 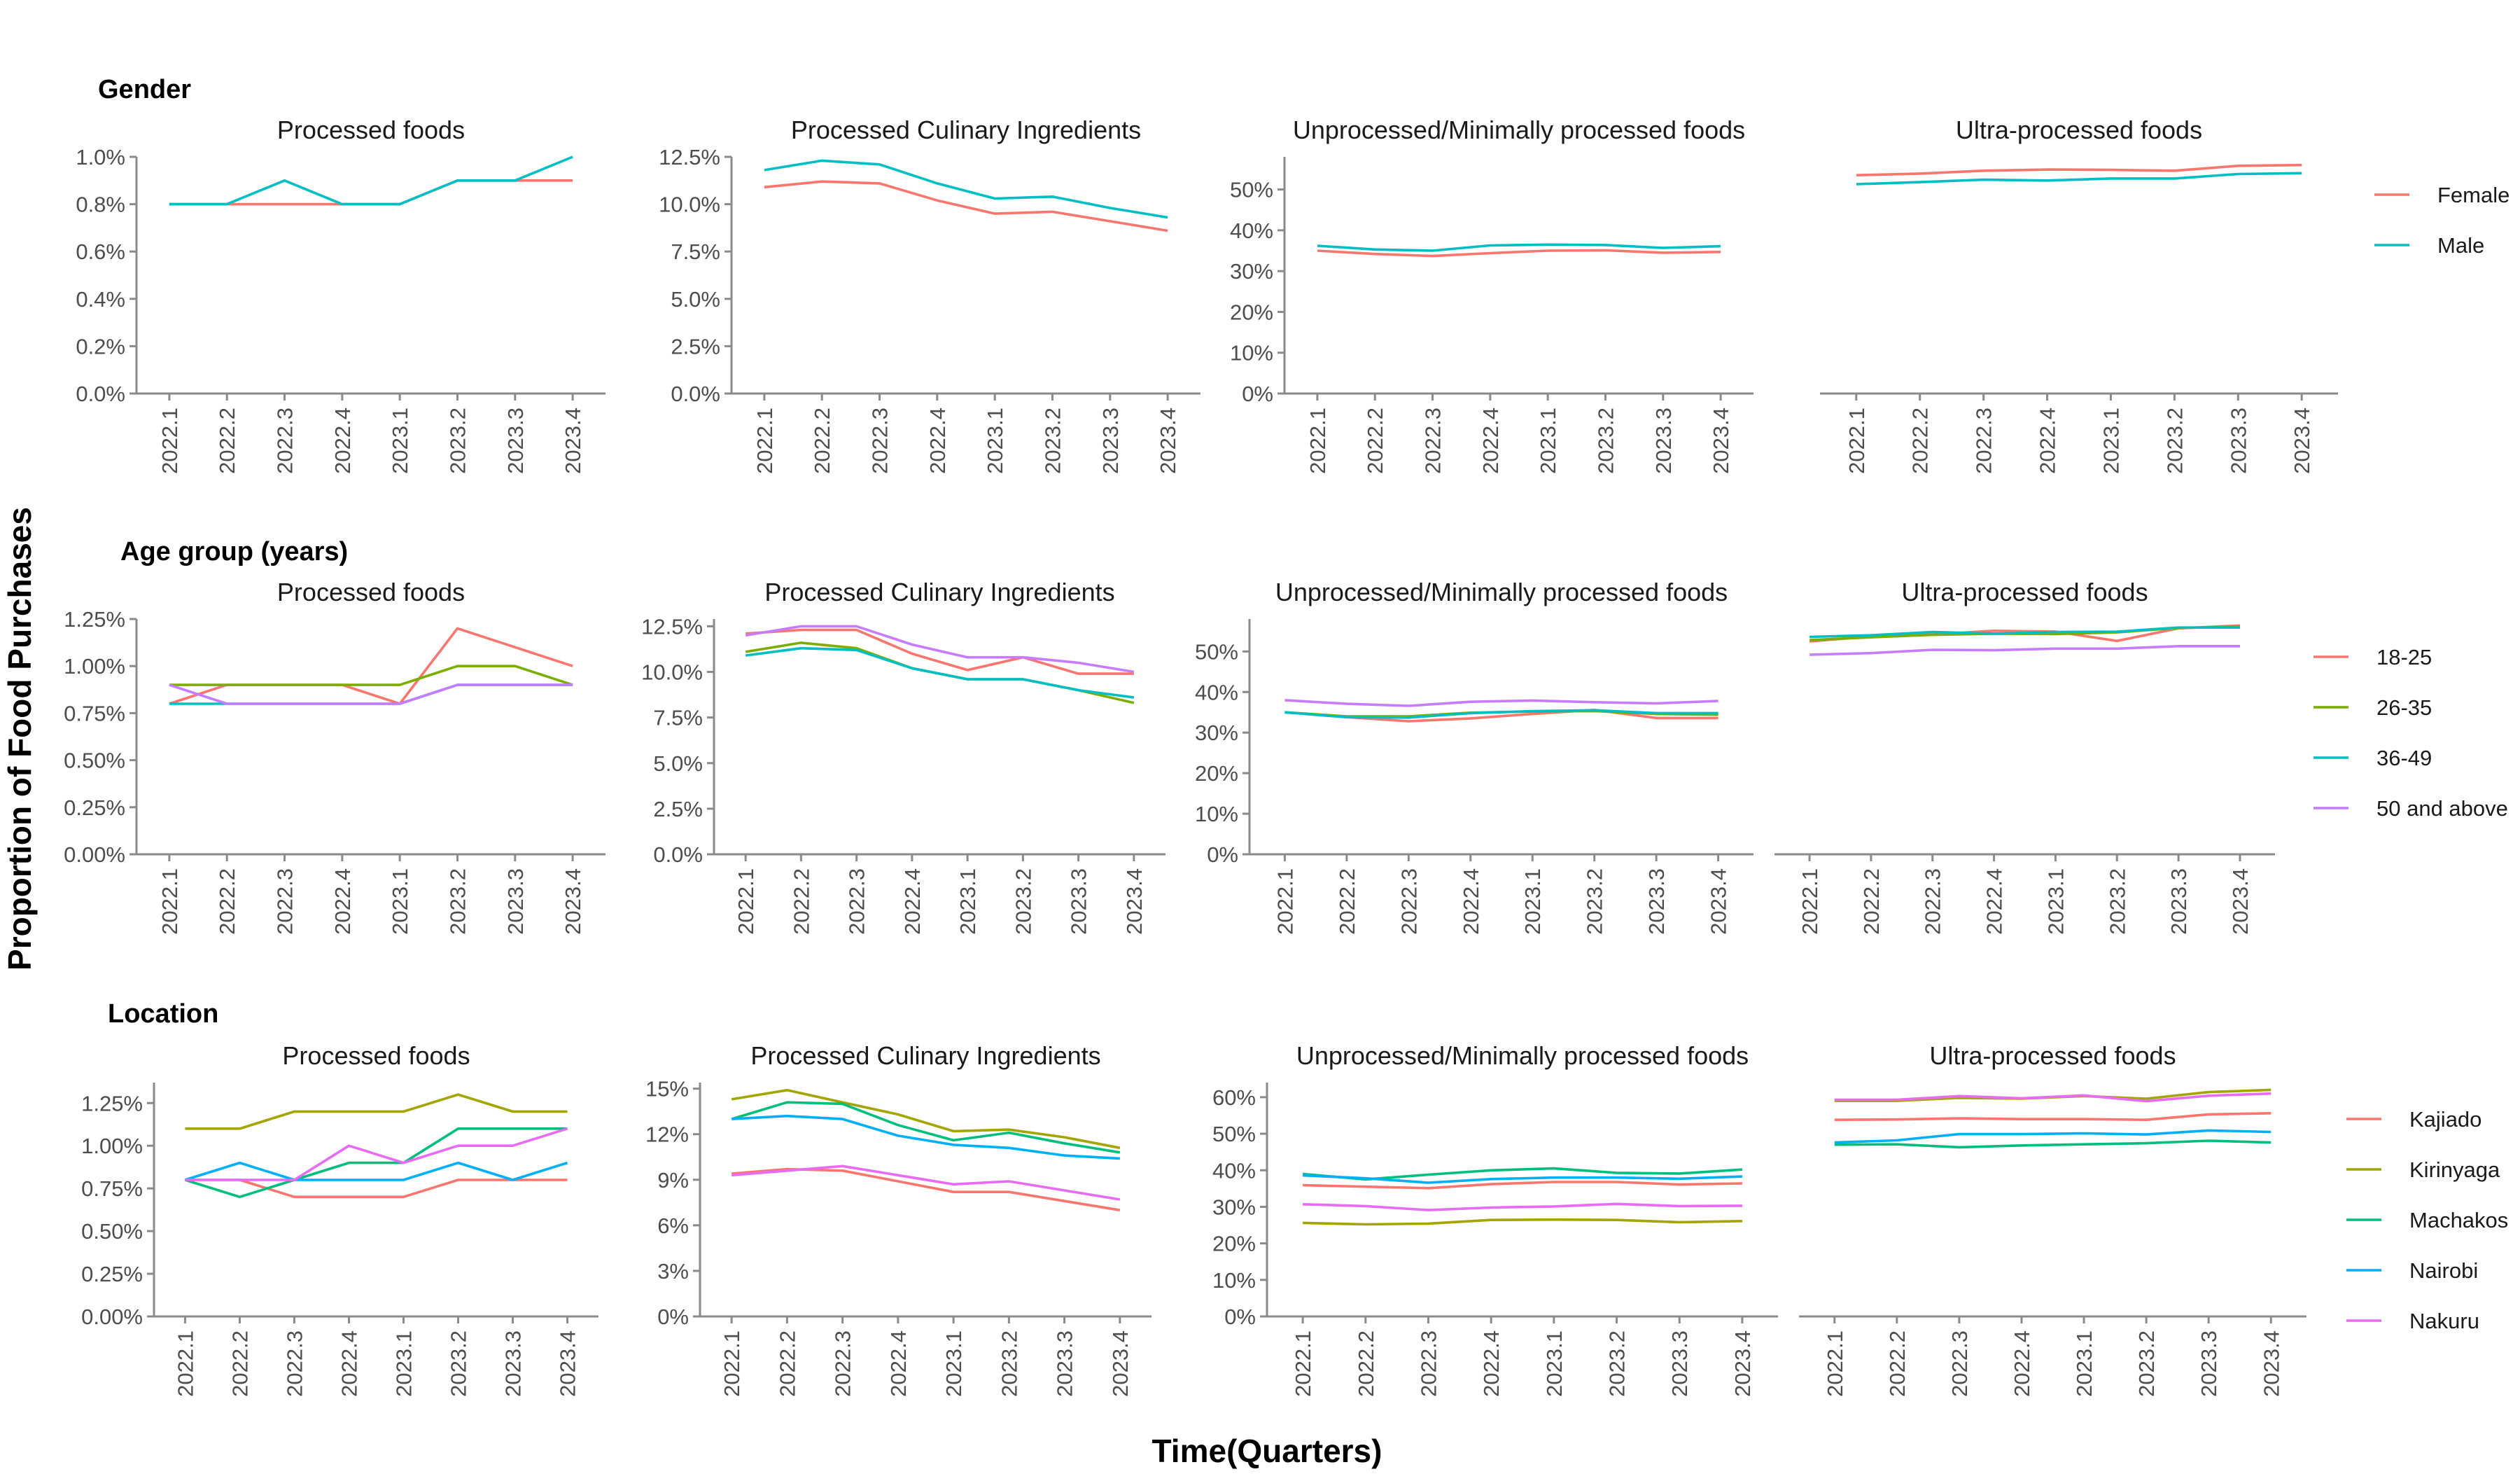 What do you see at coordinates (100, 252) in the screenshot?
I see `y-tick-label: 0.6%` at bounding box center [100, 252].